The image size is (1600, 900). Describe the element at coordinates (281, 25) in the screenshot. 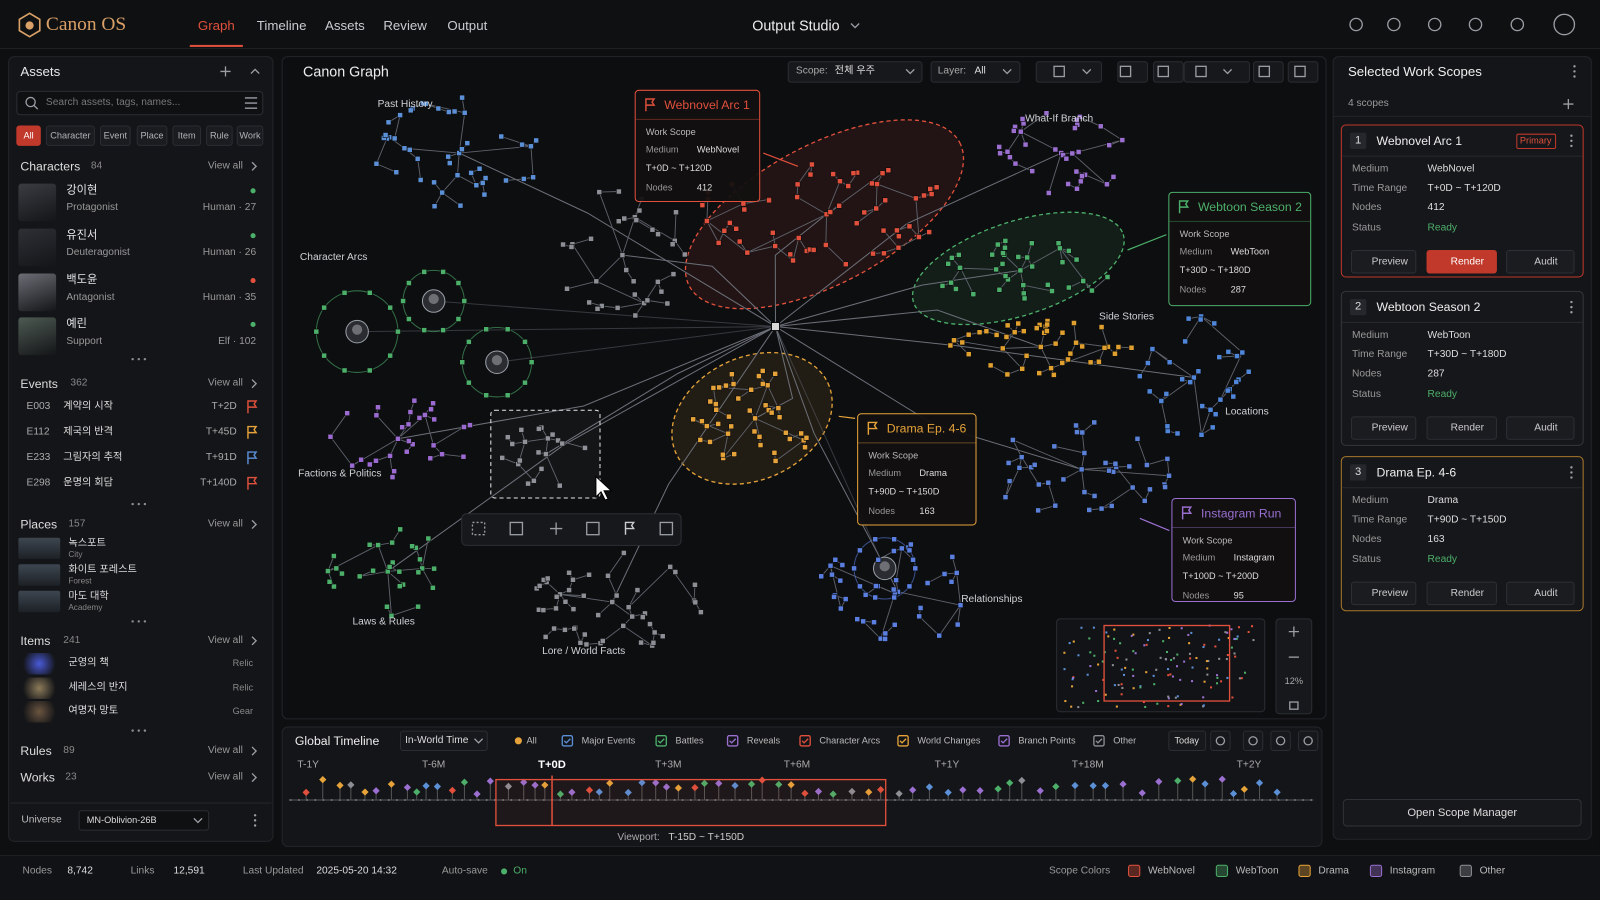

I see `nav-tab: Timeline` at that location.